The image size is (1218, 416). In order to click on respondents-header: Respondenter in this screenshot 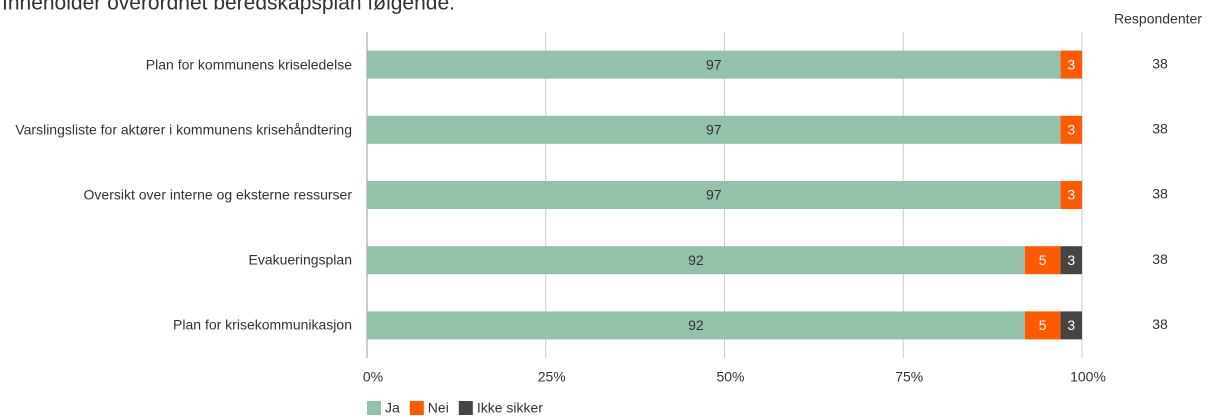, I will do `click(1158, 19)`.